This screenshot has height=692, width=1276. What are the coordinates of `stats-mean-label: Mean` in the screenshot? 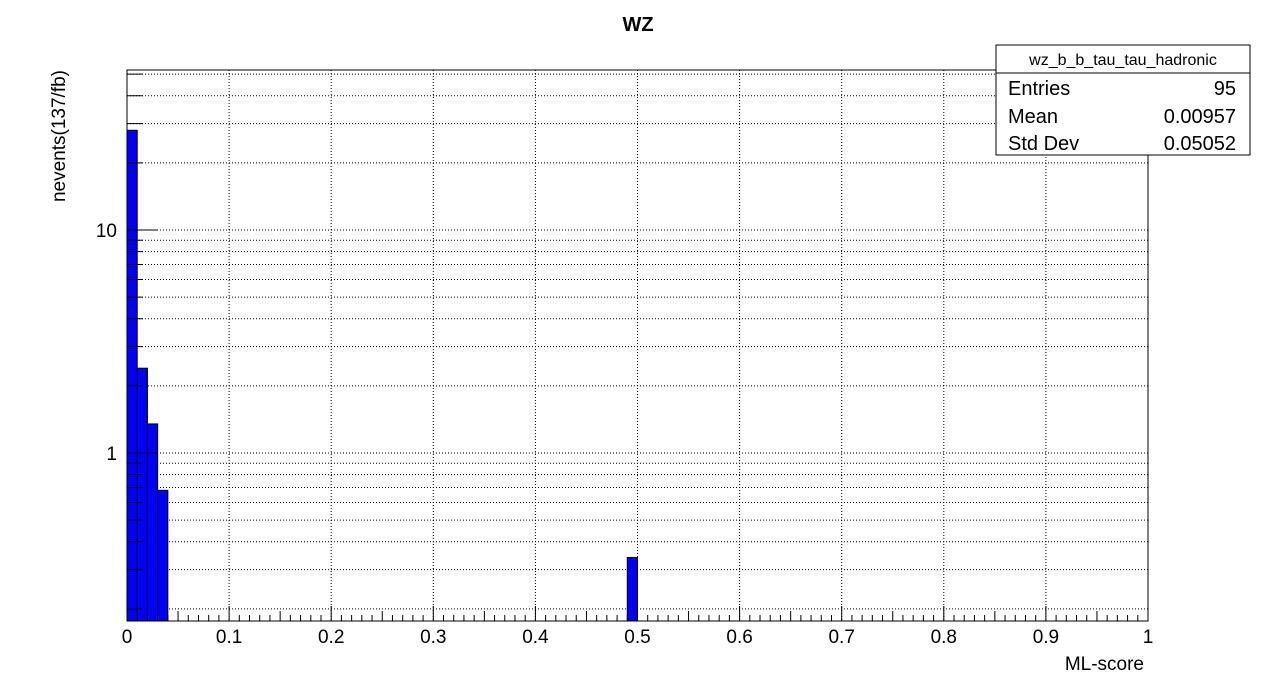 It's located at (1033, 117).